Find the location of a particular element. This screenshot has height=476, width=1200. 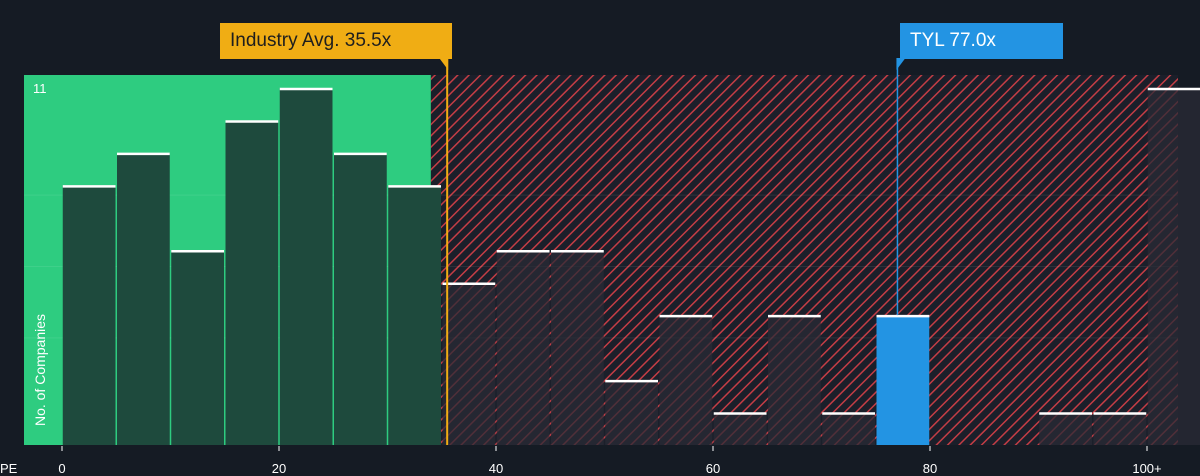

x-tick-label: 0 is located at coordinates (61, 468).